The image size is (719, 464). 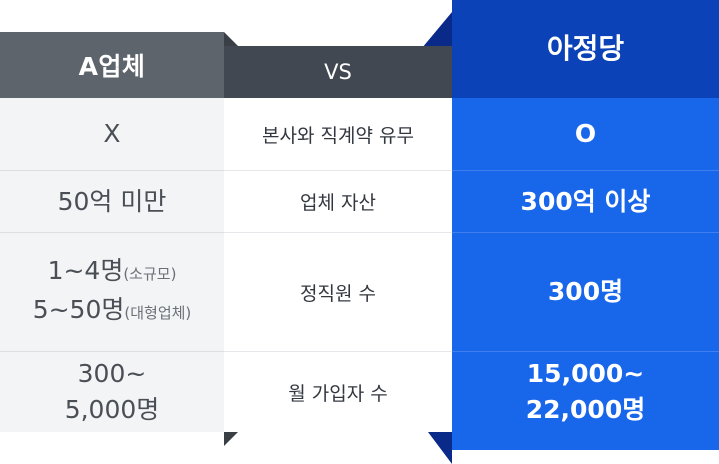 I want to click on criteria-staff-label: 정직원 수, so click(x=338, y=293).